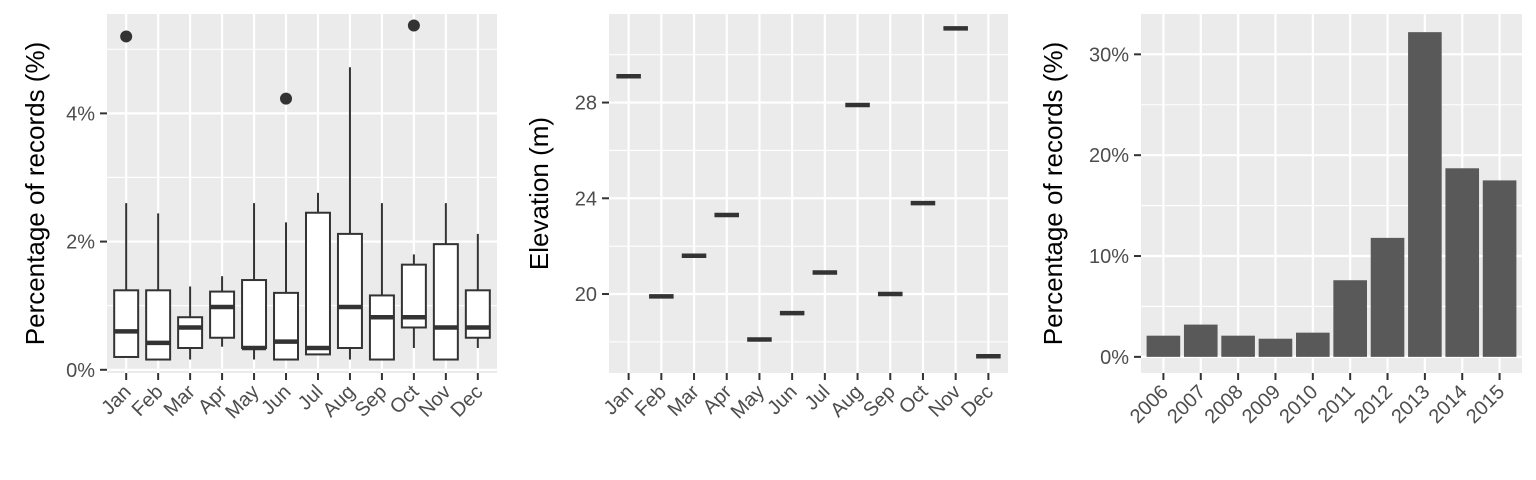 This screenshot has width=1536, height=480. Describe the element at coordinates (1298, 404) in the screenshot. I see `x-tick-label: 2010` at that location.